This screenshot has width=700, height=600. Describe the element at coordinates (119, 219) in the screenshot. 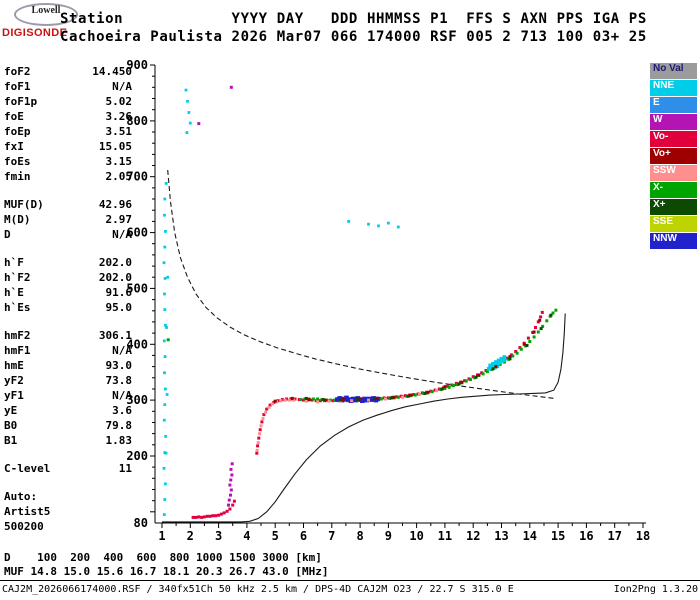

I see `parameter-value: 2.97` at that location.